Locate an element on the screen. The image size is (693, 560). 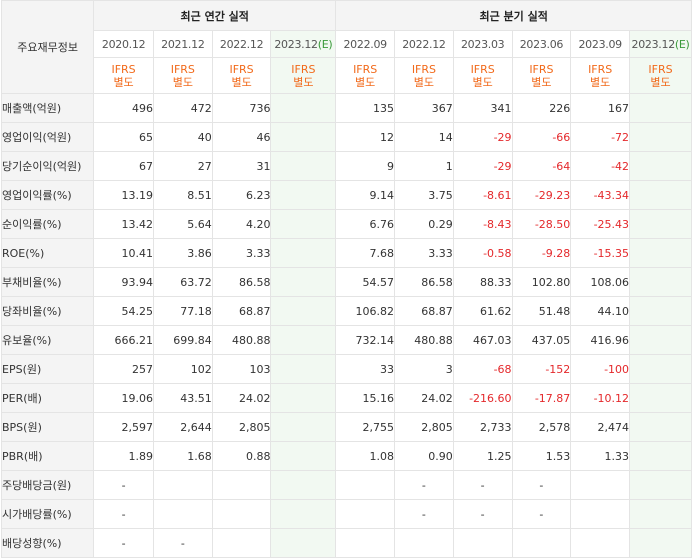
value-cell: 61.62 is located at coordinates (482, 311).